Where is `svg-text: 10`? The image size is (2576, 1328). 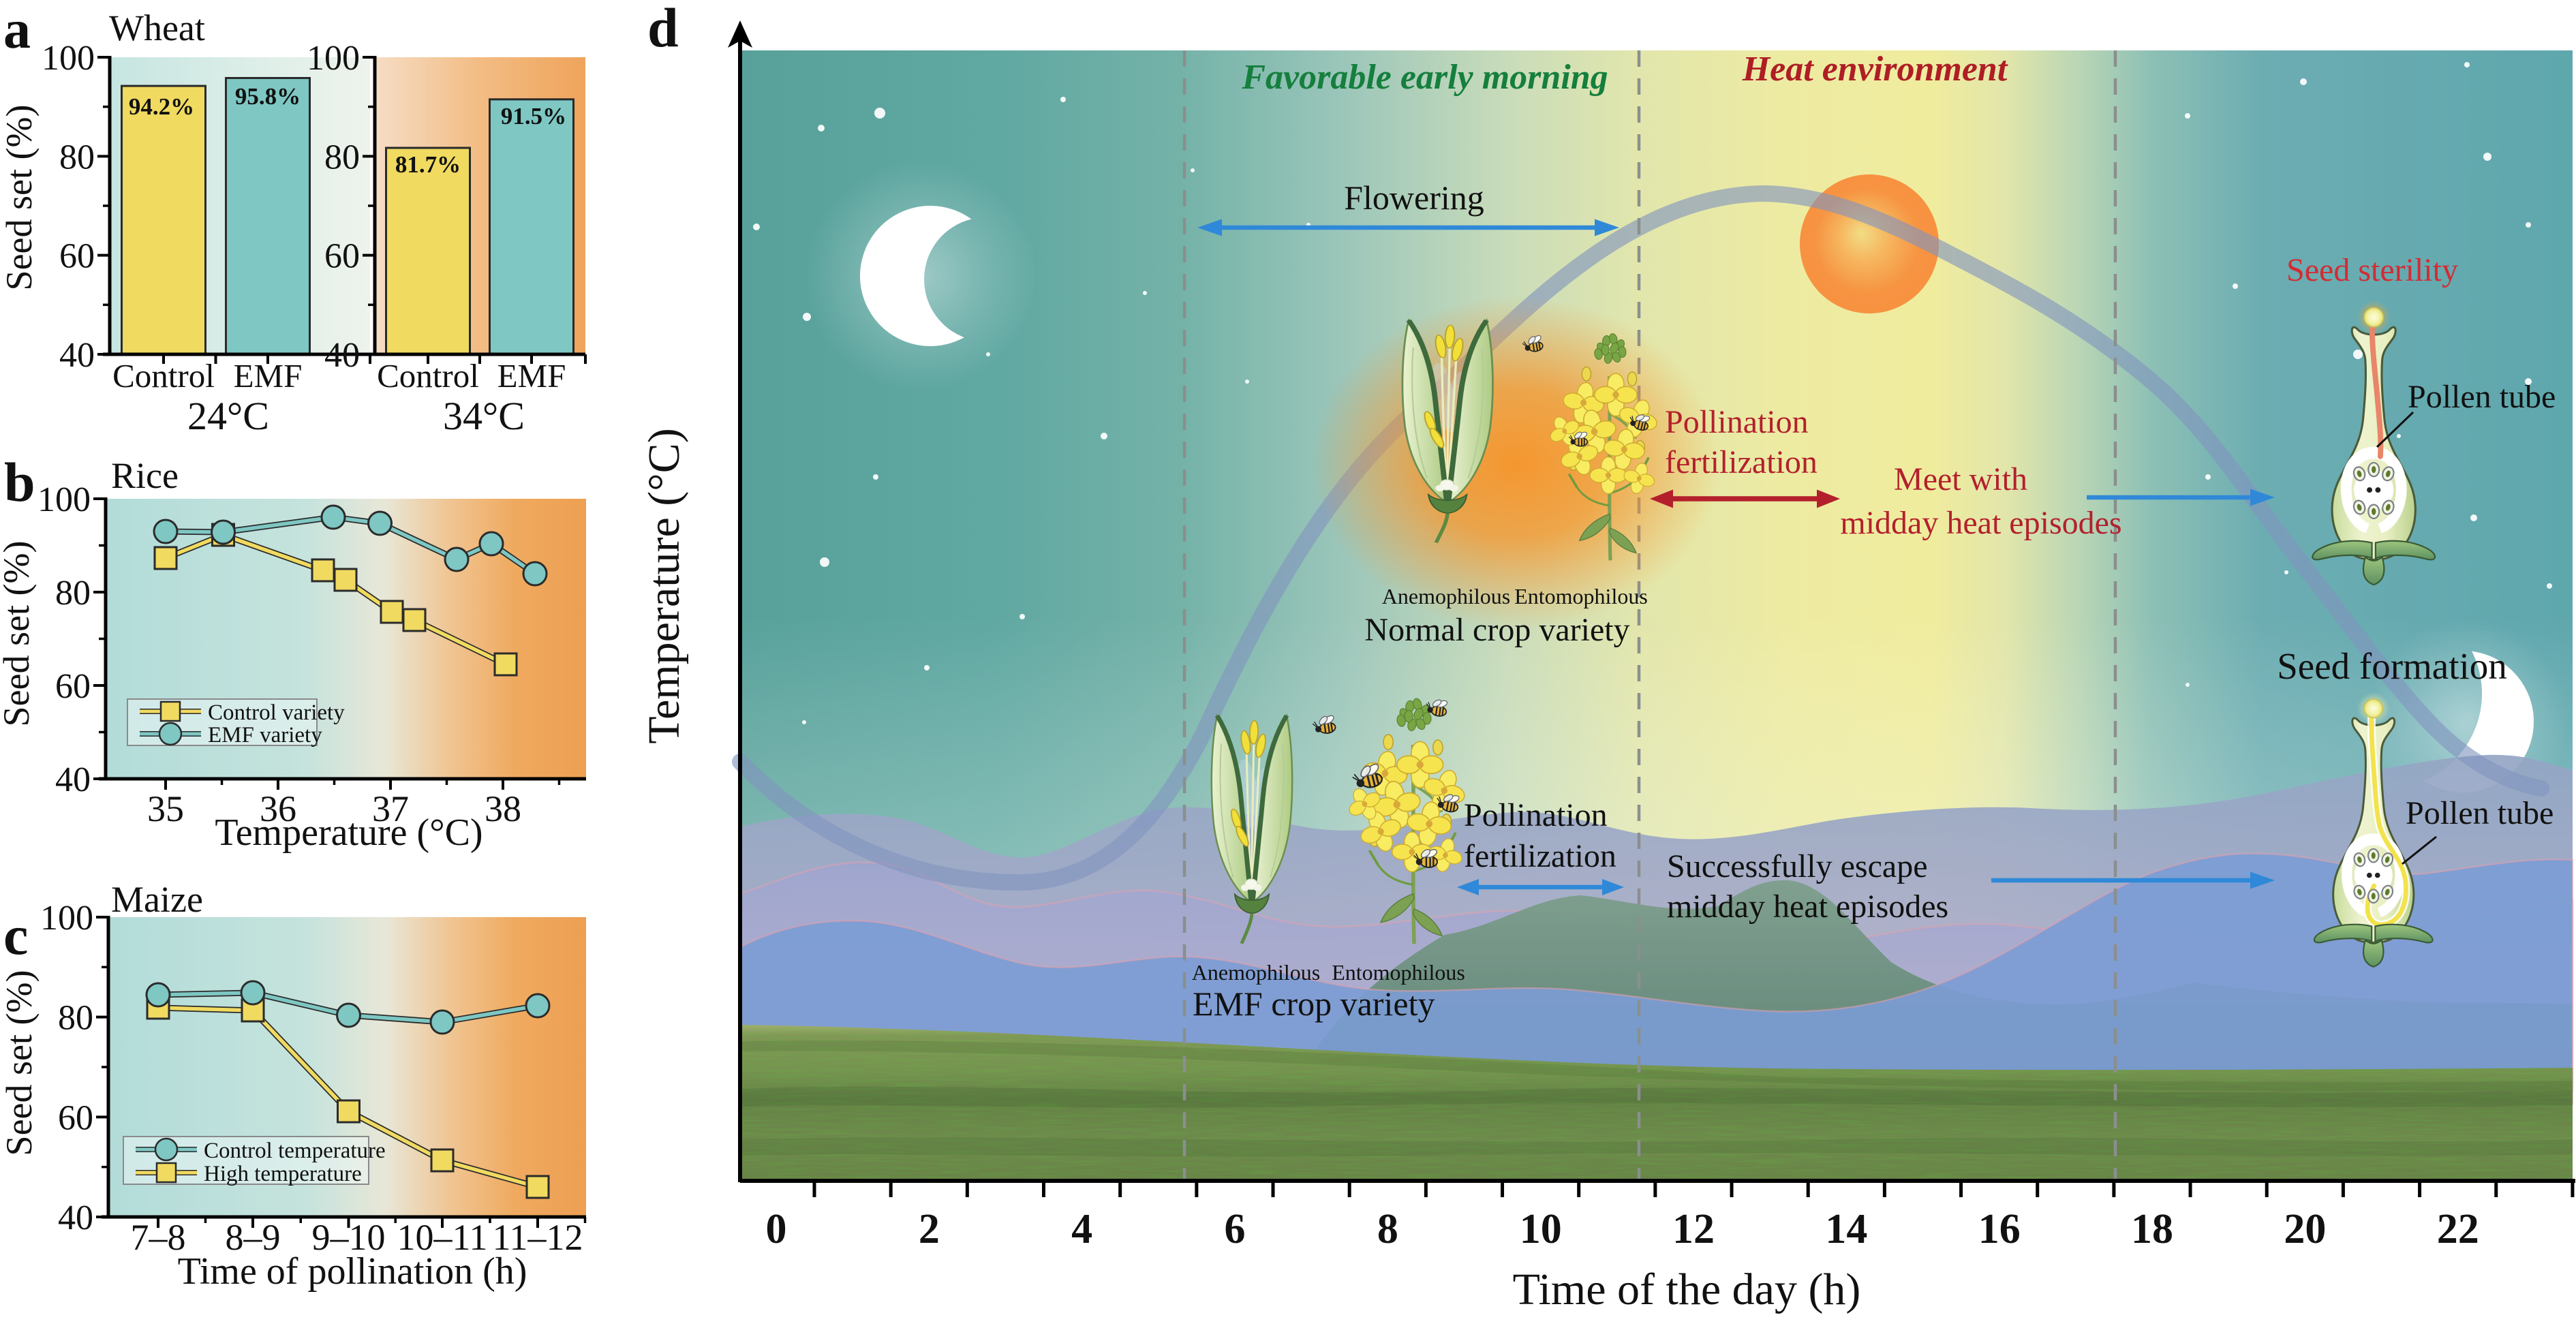
svg-text: 10 is located at coordinates (1541, 1229).